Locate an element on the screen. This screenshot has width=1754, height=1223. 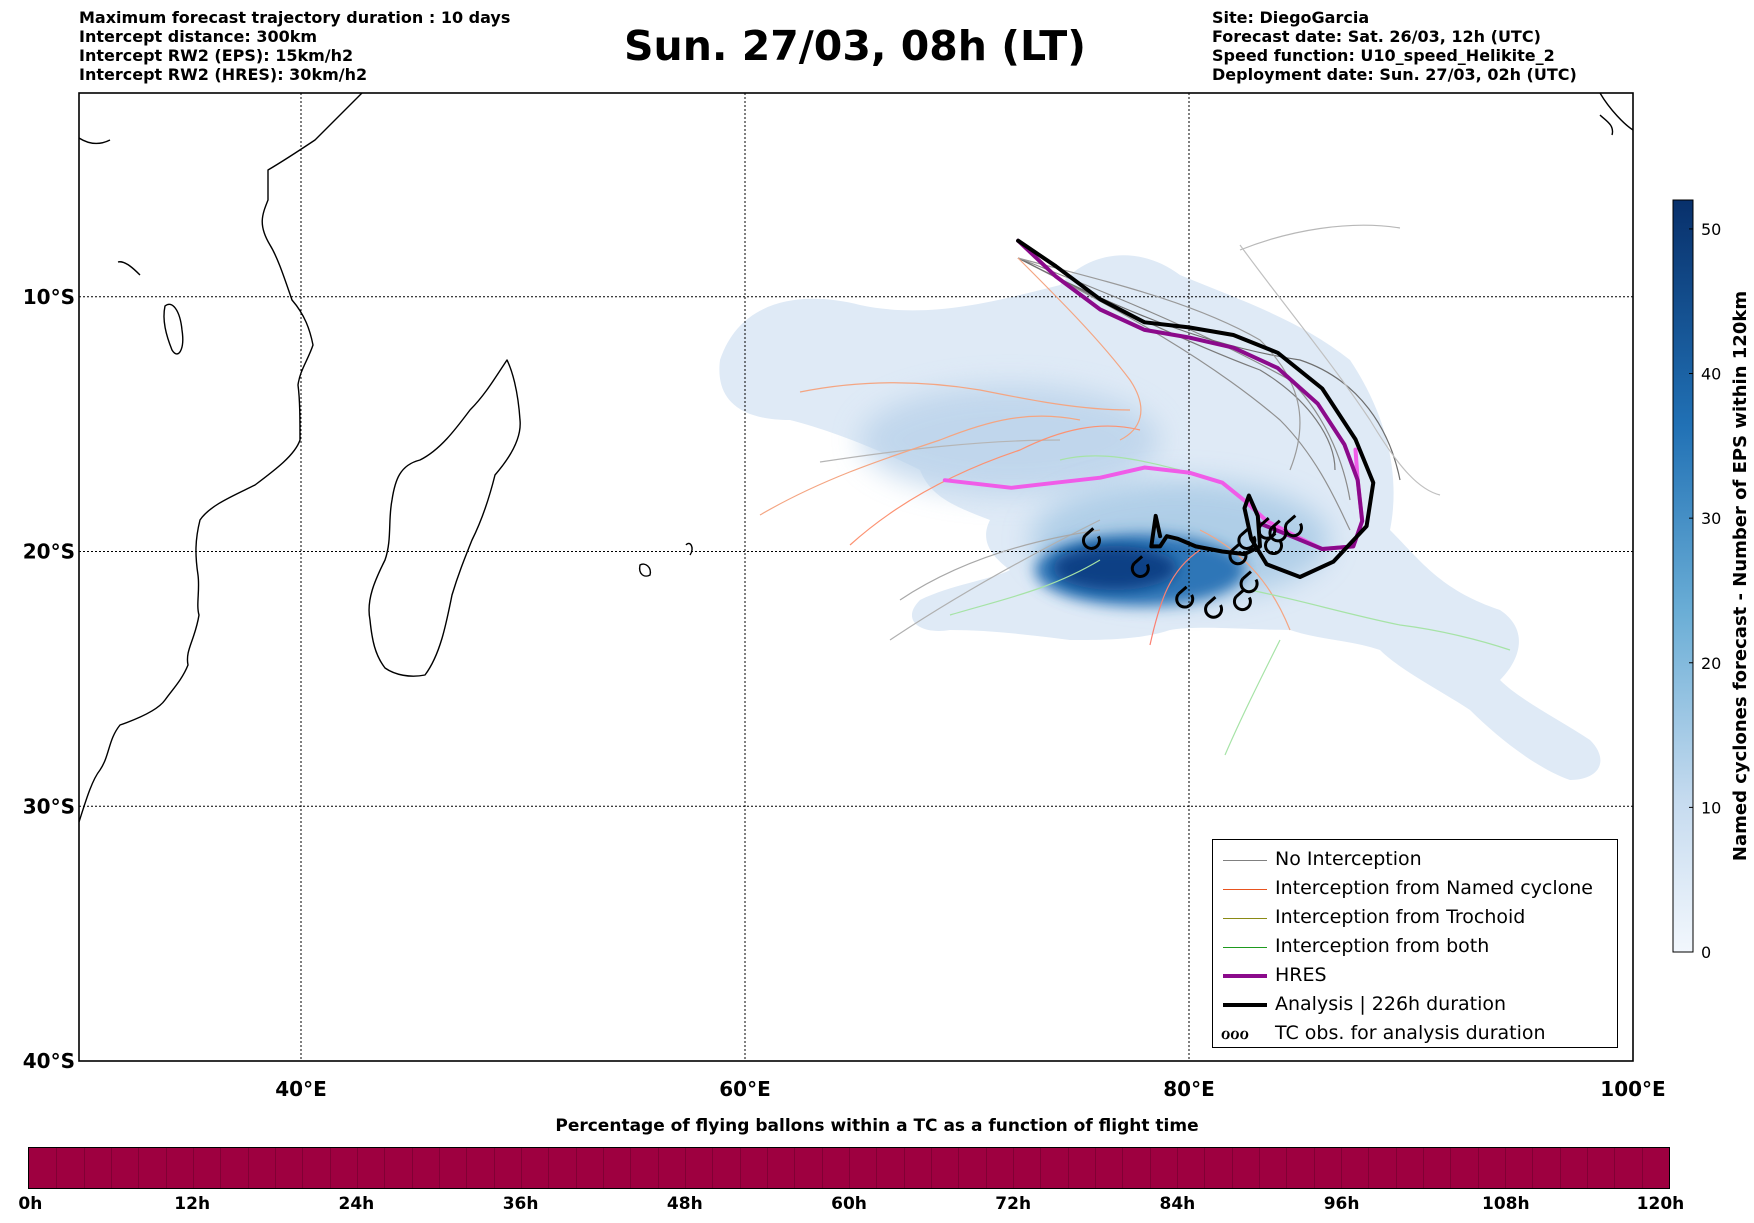
page-title: Sun. 27/03, 08h (LT) is located at coordinates (855, 46).